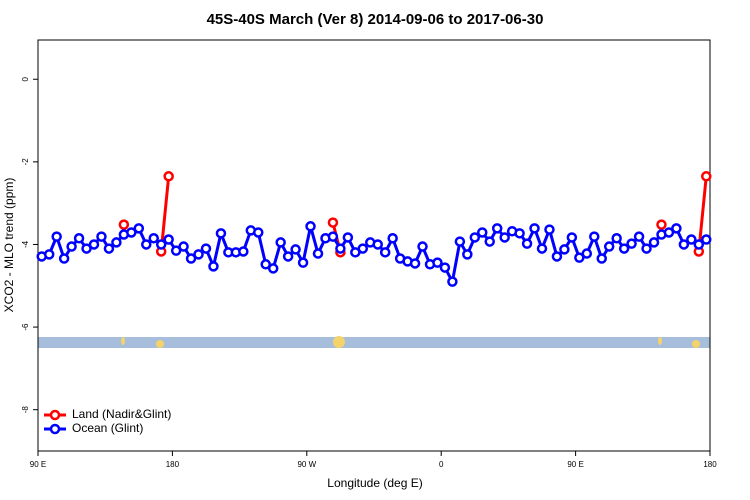 The width and height of the screenshot is (750, 500). Describe the element at coordinates (306, 464) in the screenshot. I see `x-tick-label: 90 W` at that location.